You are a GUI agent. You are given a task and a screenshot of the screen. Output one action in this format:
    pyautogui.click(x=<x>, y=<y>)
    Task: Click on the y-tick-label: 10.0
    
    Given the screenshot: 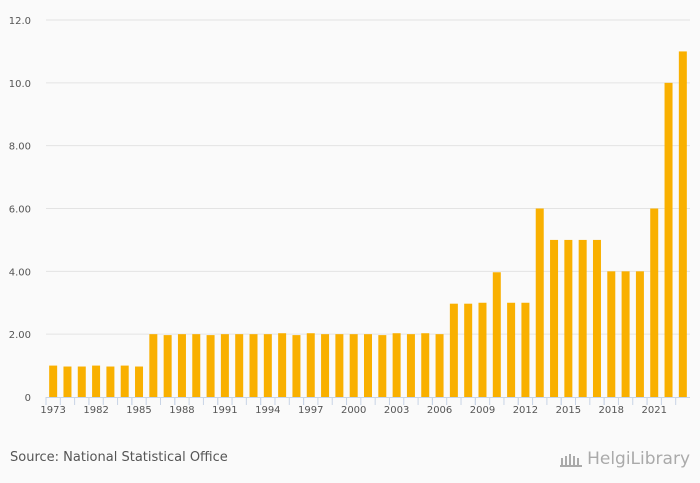 What is the action you would take?
    pyautogui.click(x=20, y=84)
    